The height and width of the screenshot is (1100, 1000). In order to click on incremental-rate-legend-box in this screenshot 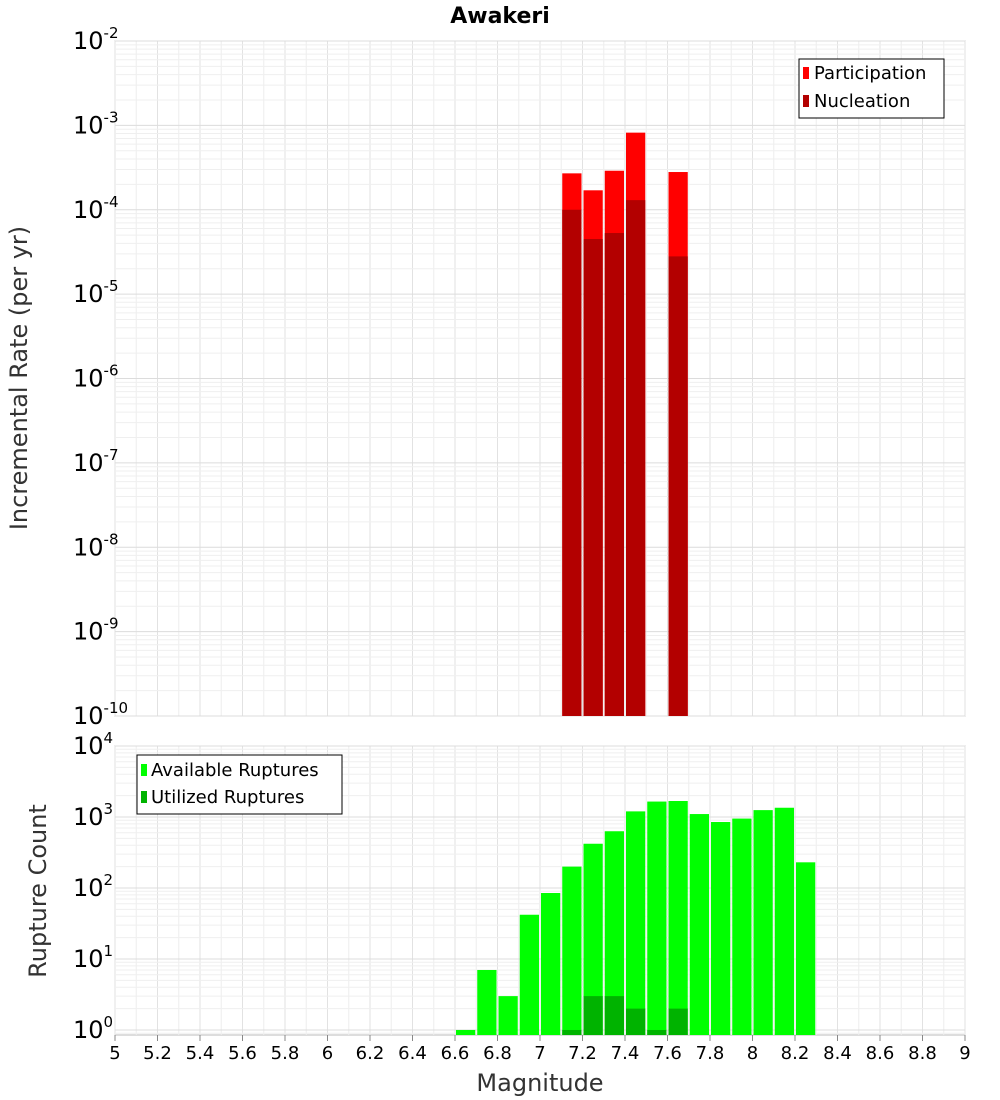, I will do `click(871, 88)`.